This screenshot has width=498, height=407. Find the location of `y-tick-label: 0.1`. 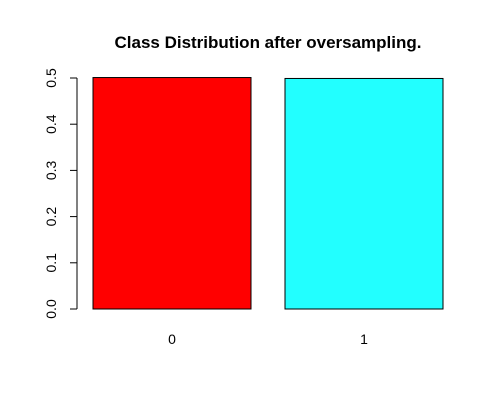

y-tick-label: 0.1 is located at coordinates (51, 263).